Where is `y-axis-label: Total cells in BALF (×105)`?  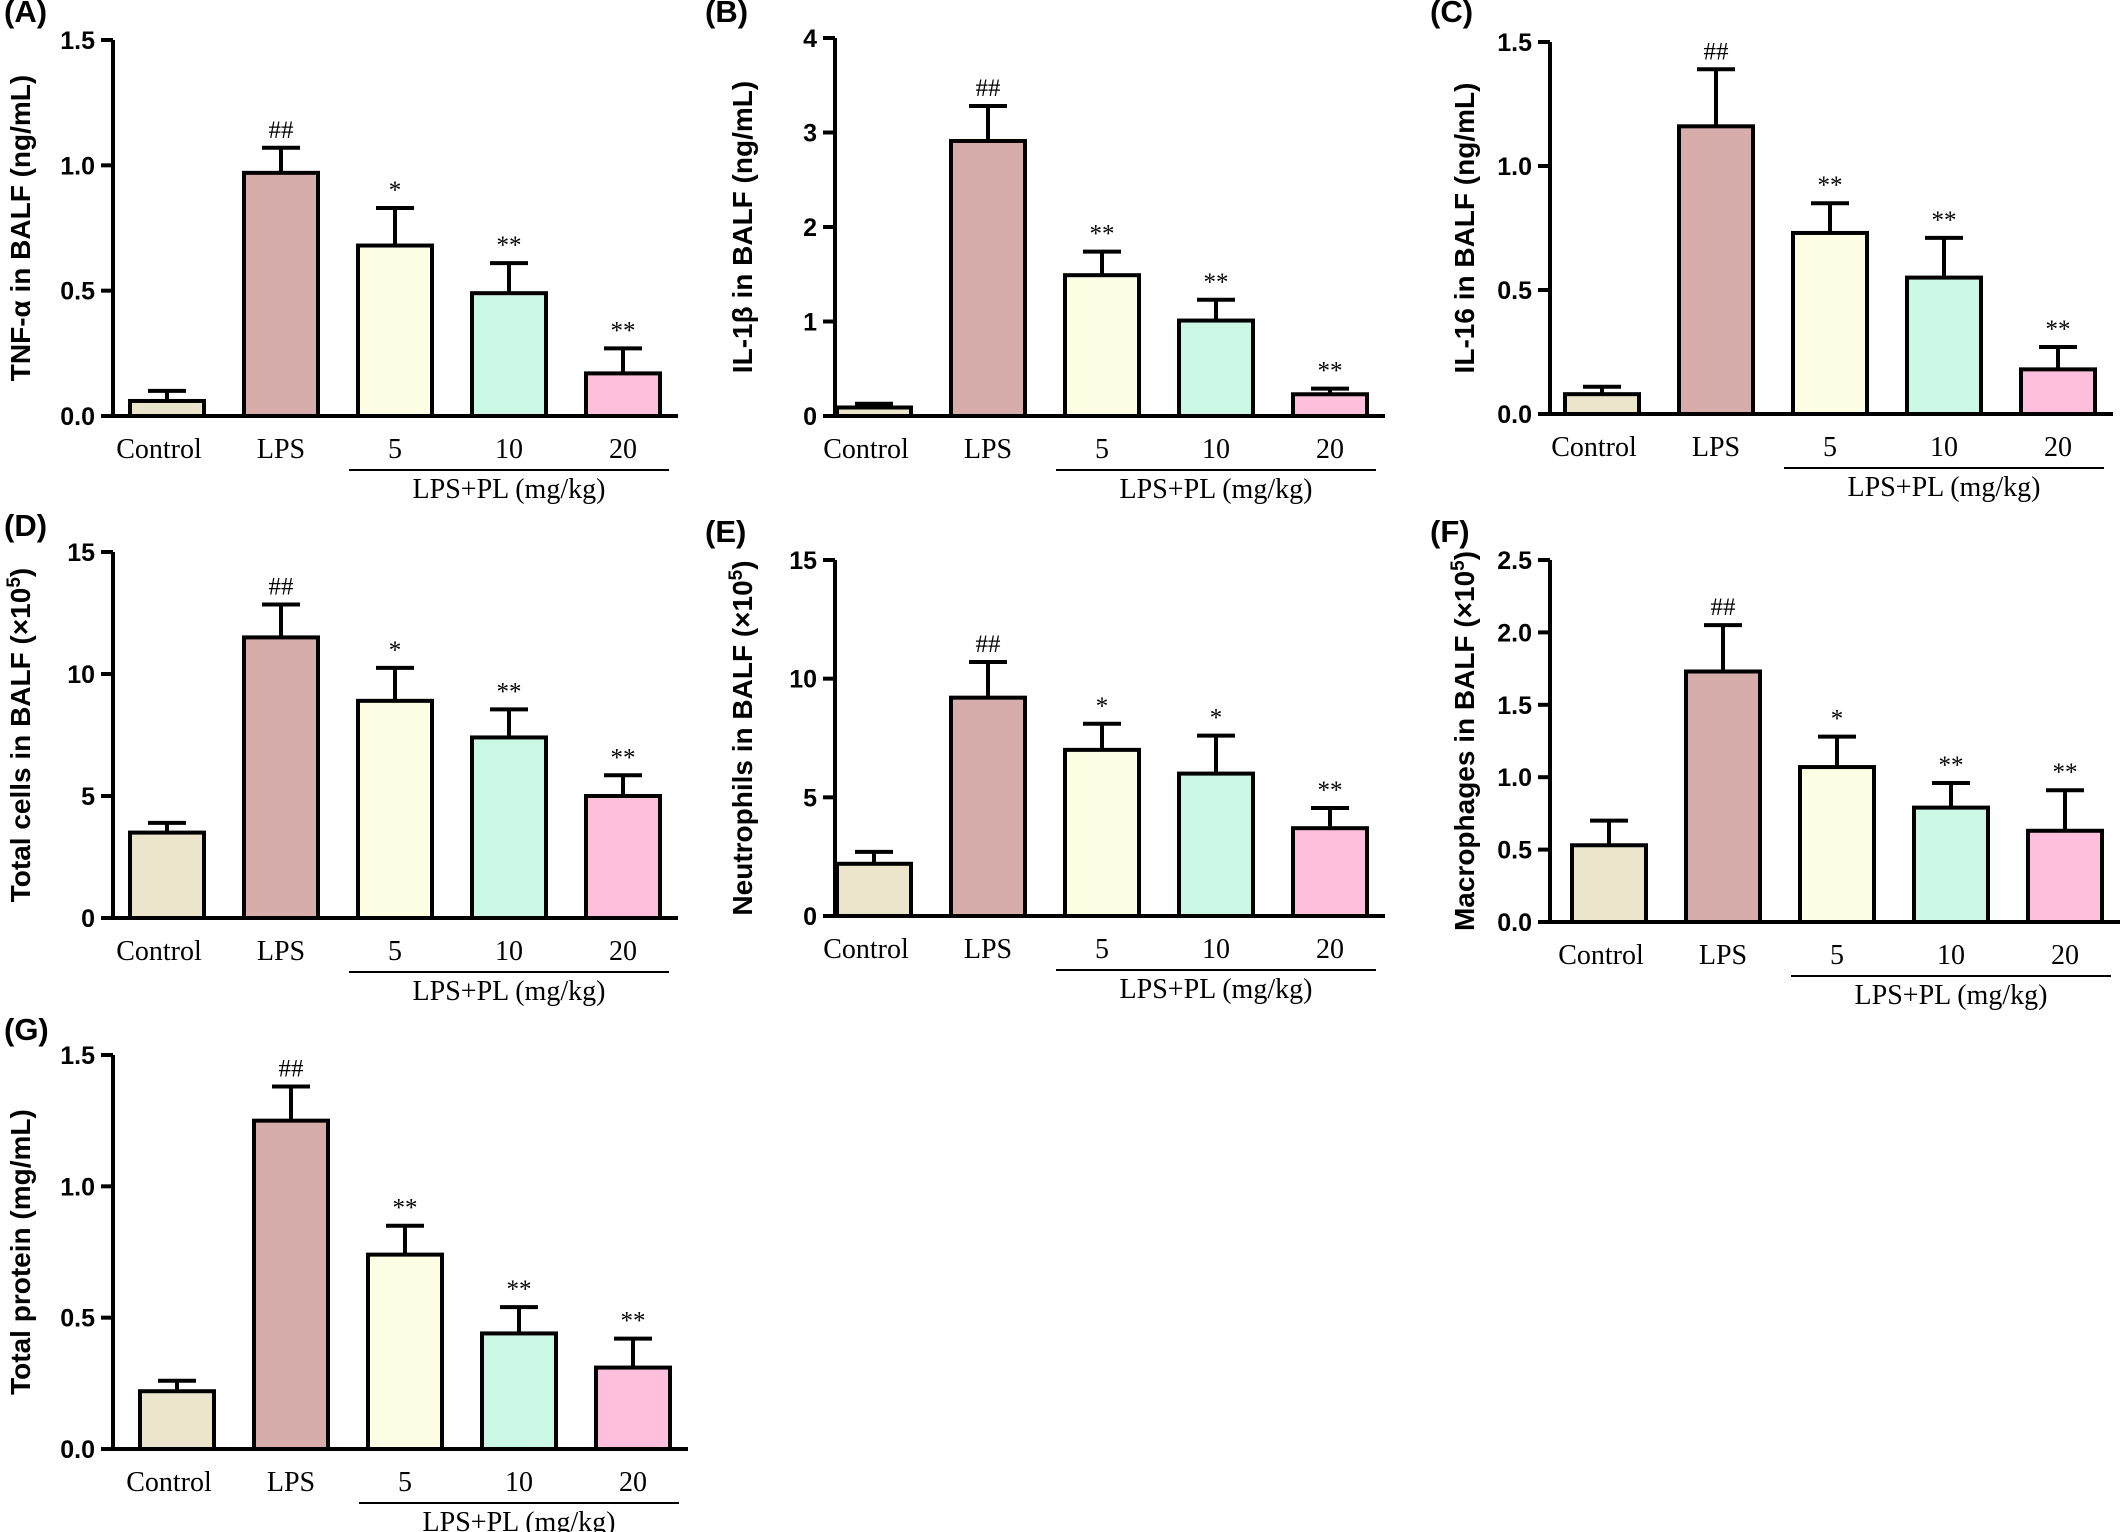 y-axis-label: Total cells in BALF (×105) is located at coordinates (20, 735).